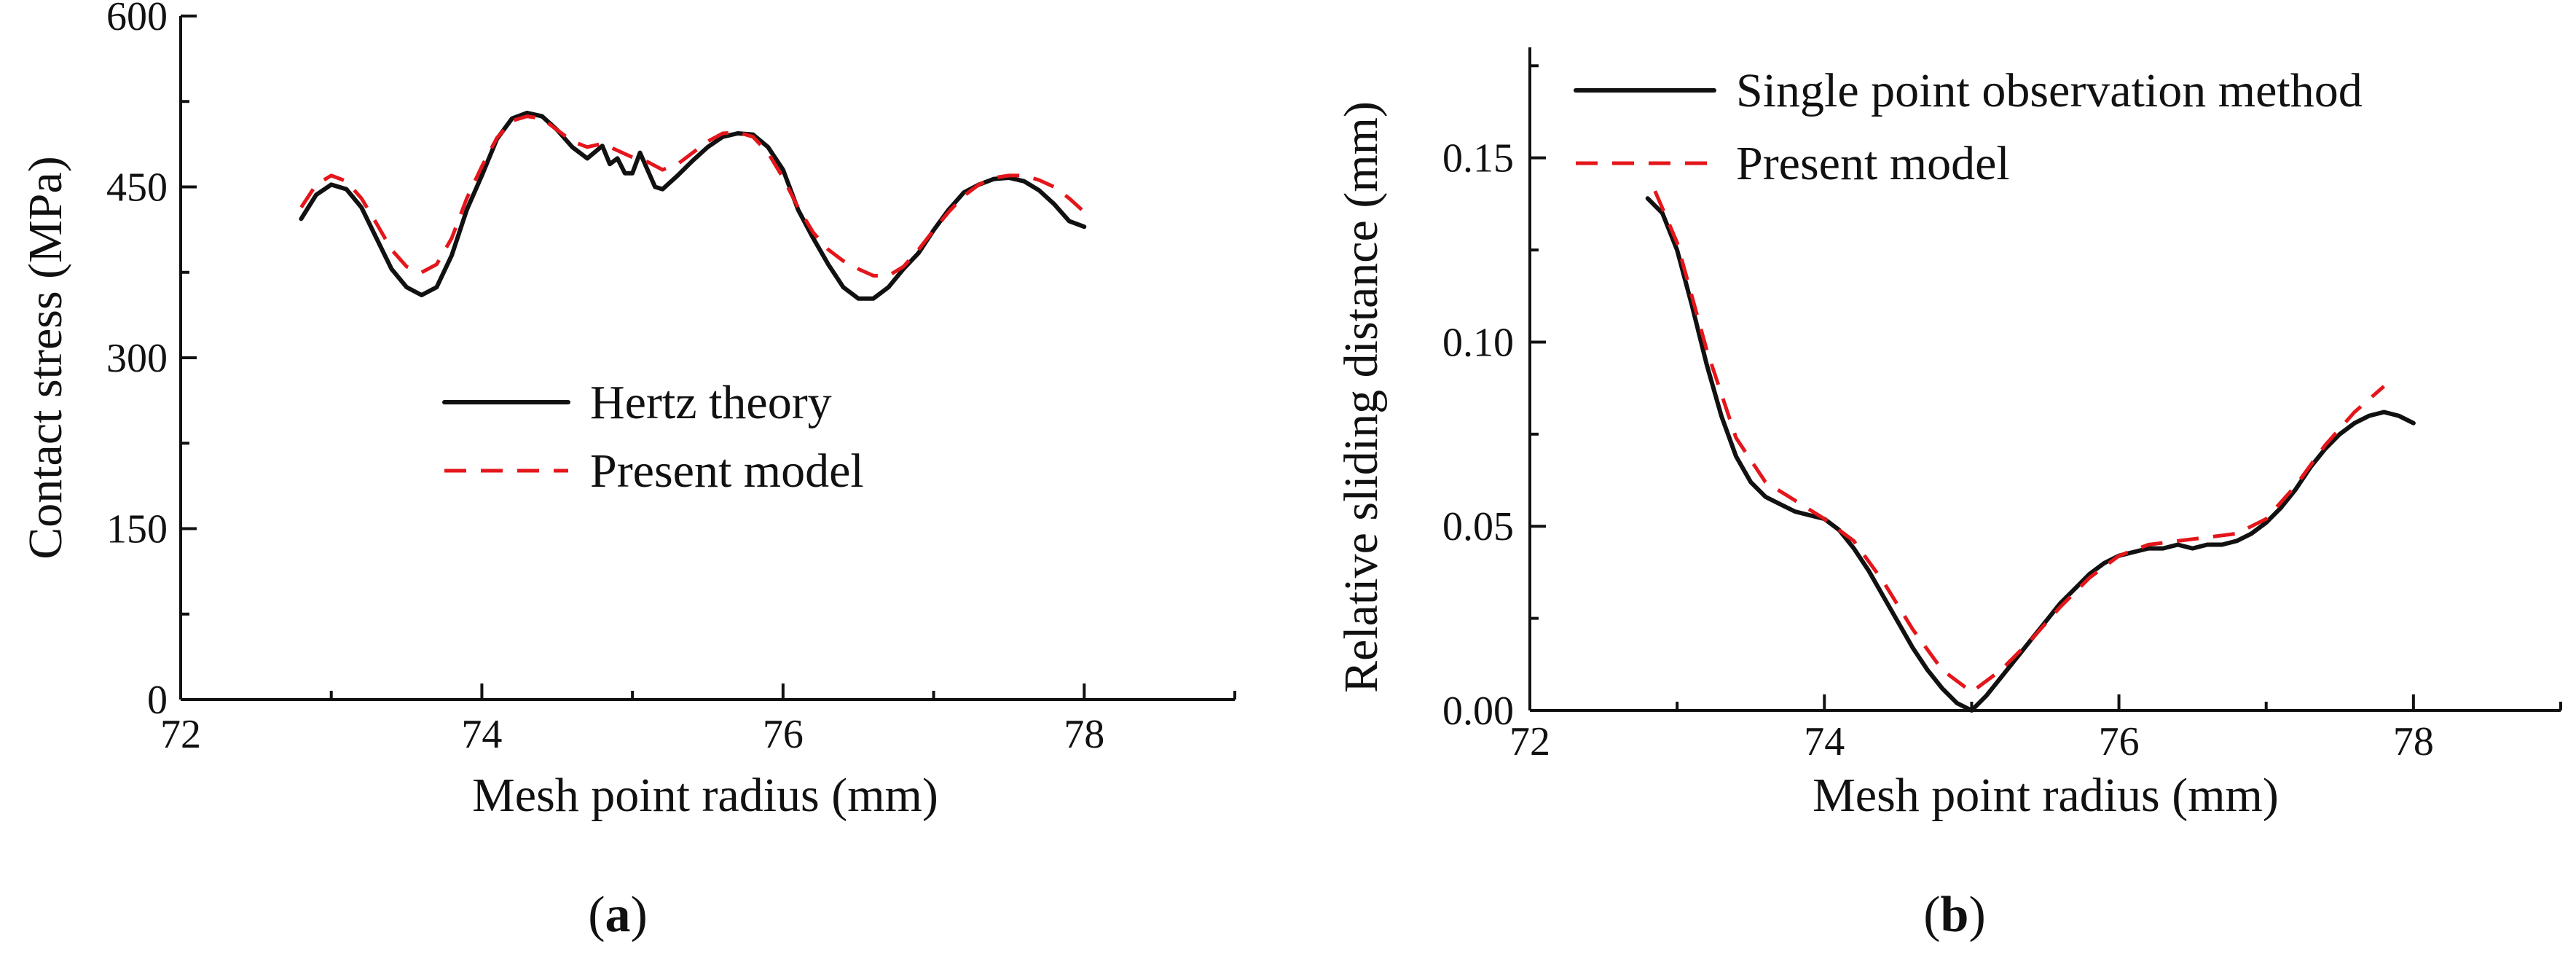 This screenshot has height=956, width=2576. I want to click on y-tick-label: 0.10, so click(1478, 342).